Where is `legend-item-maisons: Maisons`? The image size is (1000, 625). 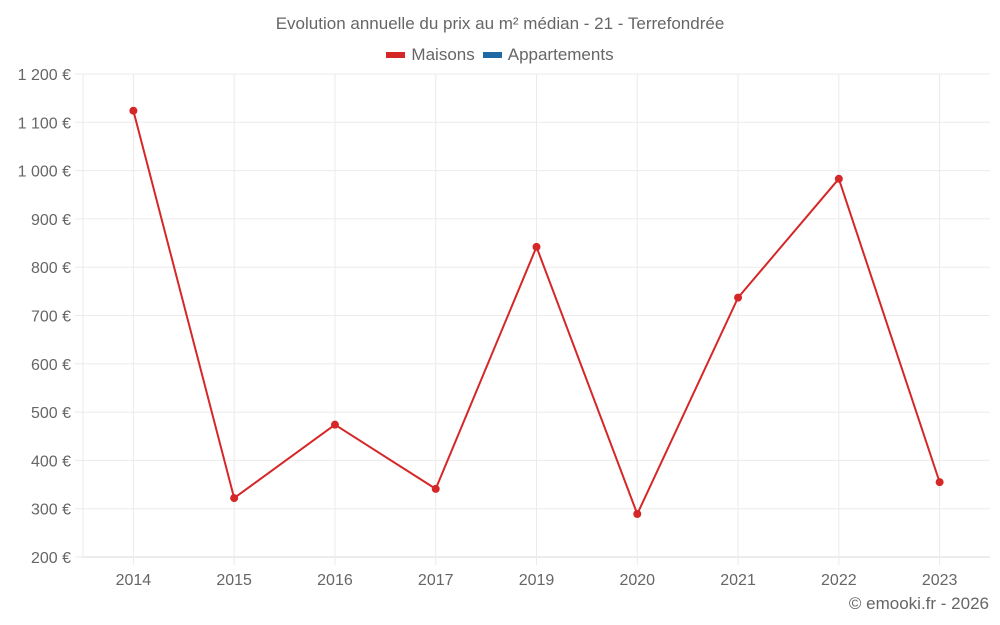
legend-item-maisons: Maisons is located at coordinates (430, 55).